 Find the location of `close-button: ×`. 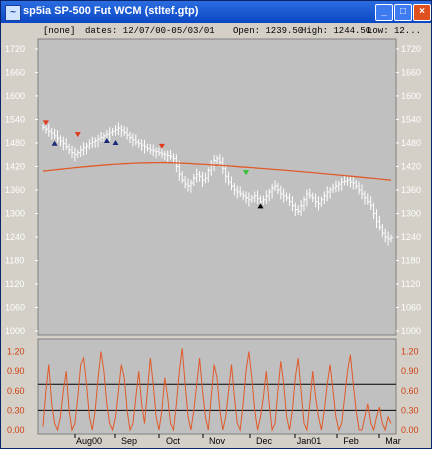

close-button: × is located at coordinates (422, 12).